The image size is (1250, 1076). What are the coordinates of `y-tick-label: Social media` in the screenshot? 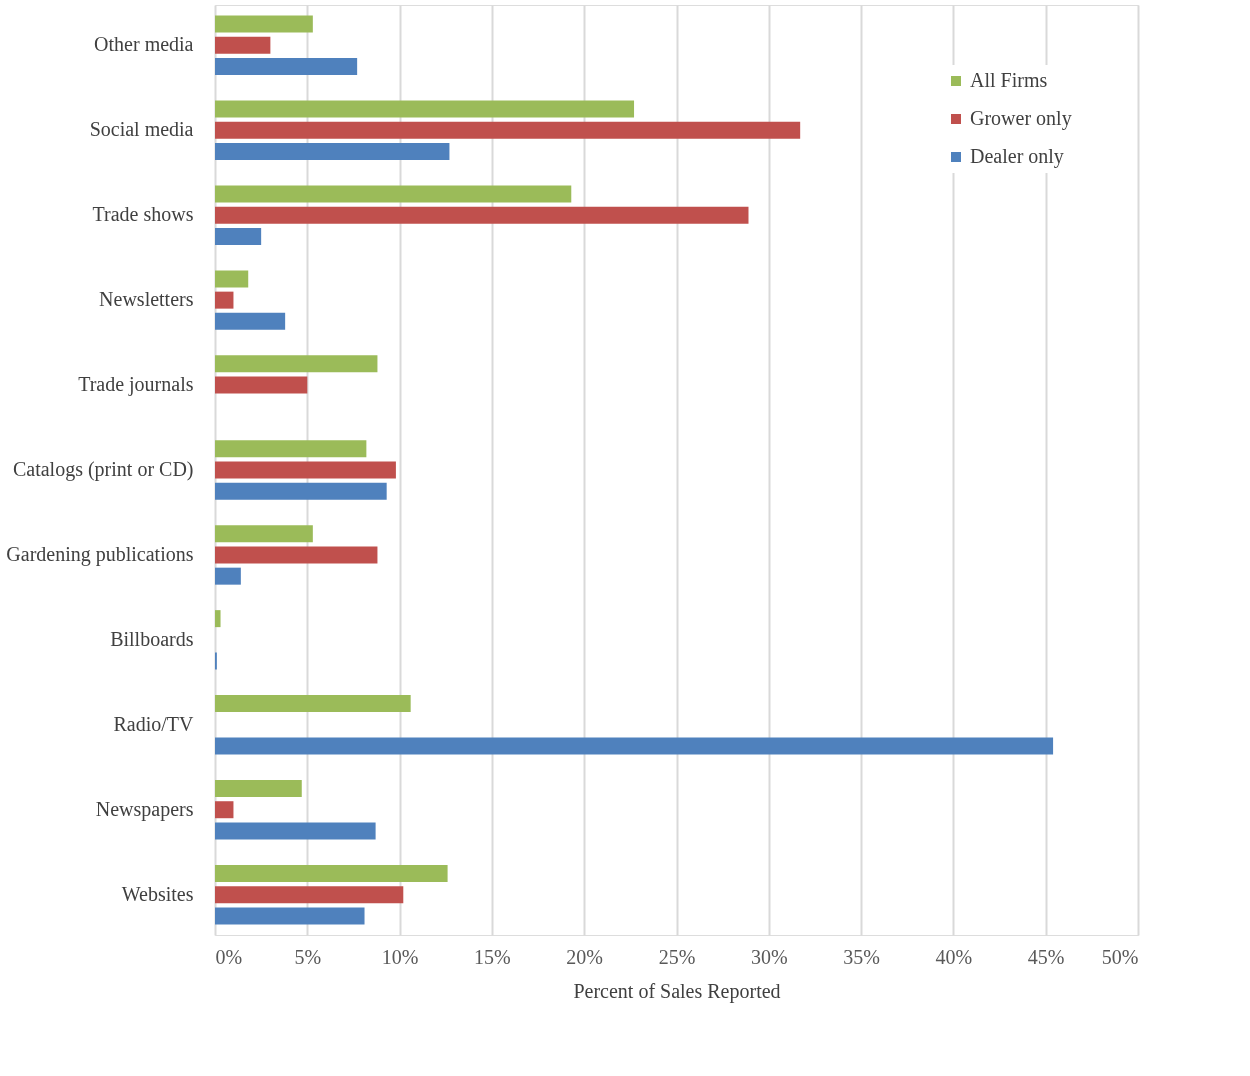 It's located at (141, 129).